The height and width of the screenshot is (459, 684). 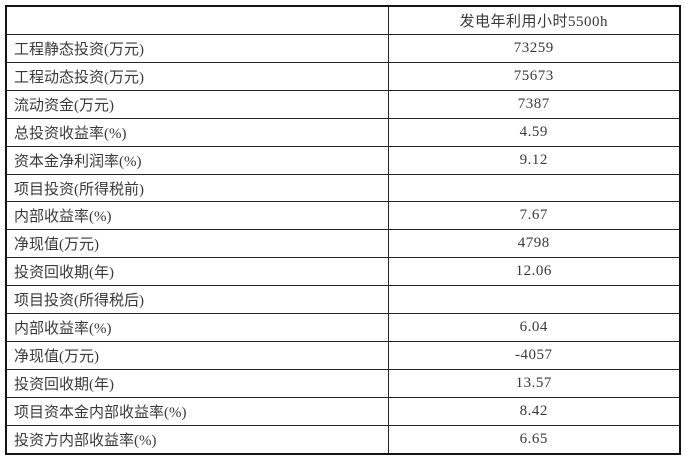 I want to click on table-row: 内部收益率(%) 7.67, so click(x=343, y=216).